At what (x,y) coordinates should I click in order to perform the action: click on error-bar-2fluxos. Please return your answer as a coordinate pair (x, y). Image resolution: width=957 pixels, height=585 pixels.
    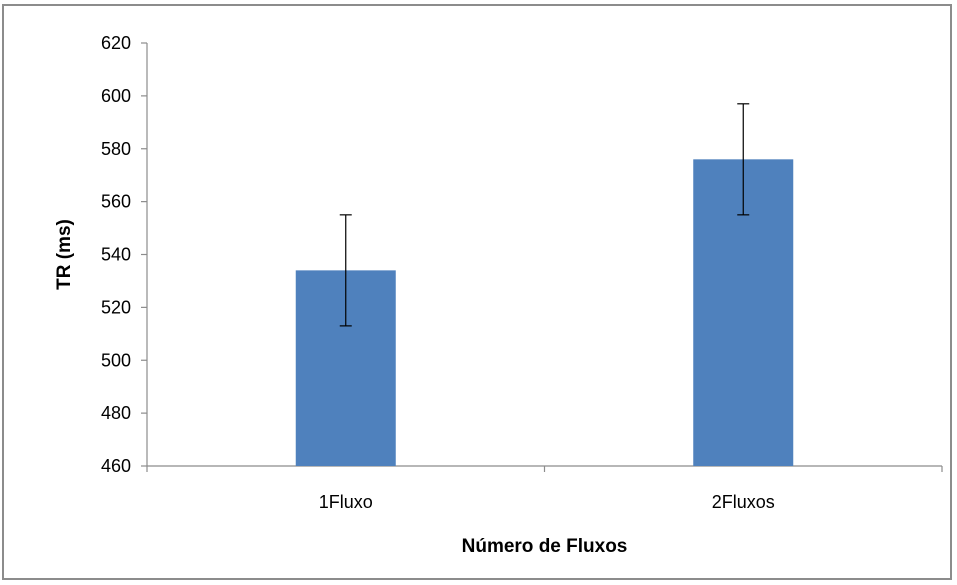
    Looking at the image, I should click on (743, 159).